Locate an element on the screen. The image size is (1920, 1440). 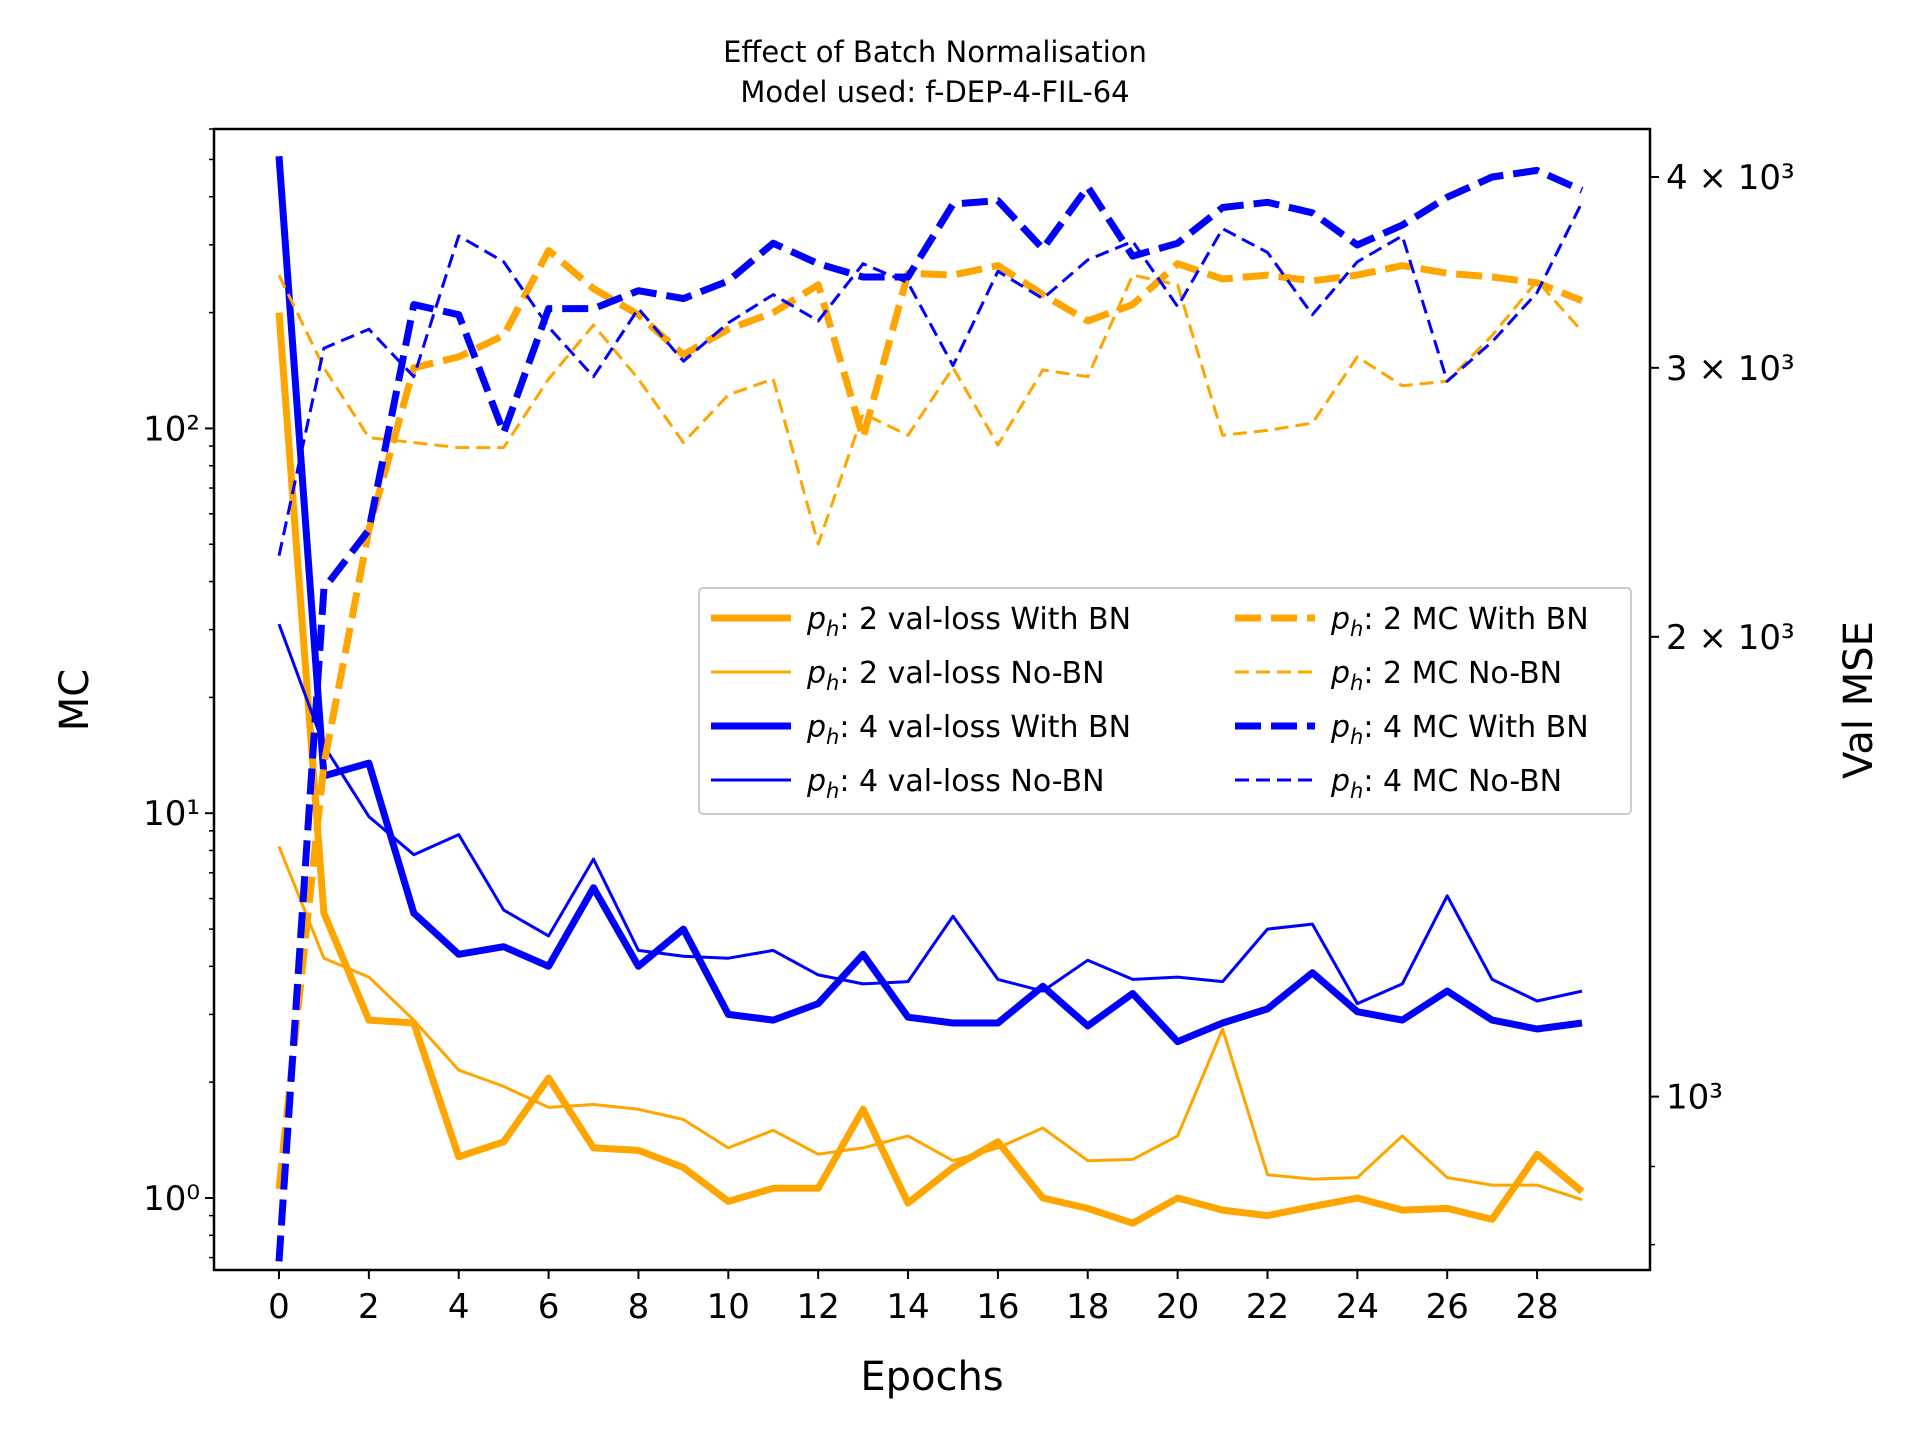
y-axis-label-left: MC is located at coordinates (75, 700).